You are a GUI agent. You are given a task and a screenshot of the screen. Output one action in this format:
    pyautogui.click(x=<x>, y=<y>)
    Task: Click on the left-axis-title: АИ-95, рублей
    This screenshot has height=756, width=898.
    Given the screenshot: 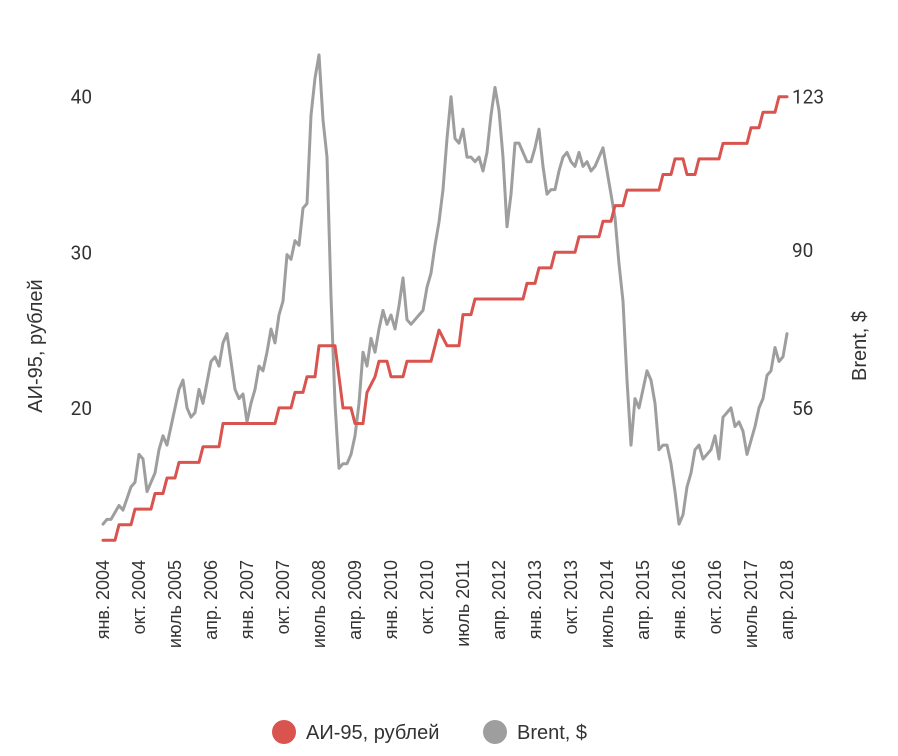 What is the action you would take?
    pyautogui.click(x=36, y=345)
    